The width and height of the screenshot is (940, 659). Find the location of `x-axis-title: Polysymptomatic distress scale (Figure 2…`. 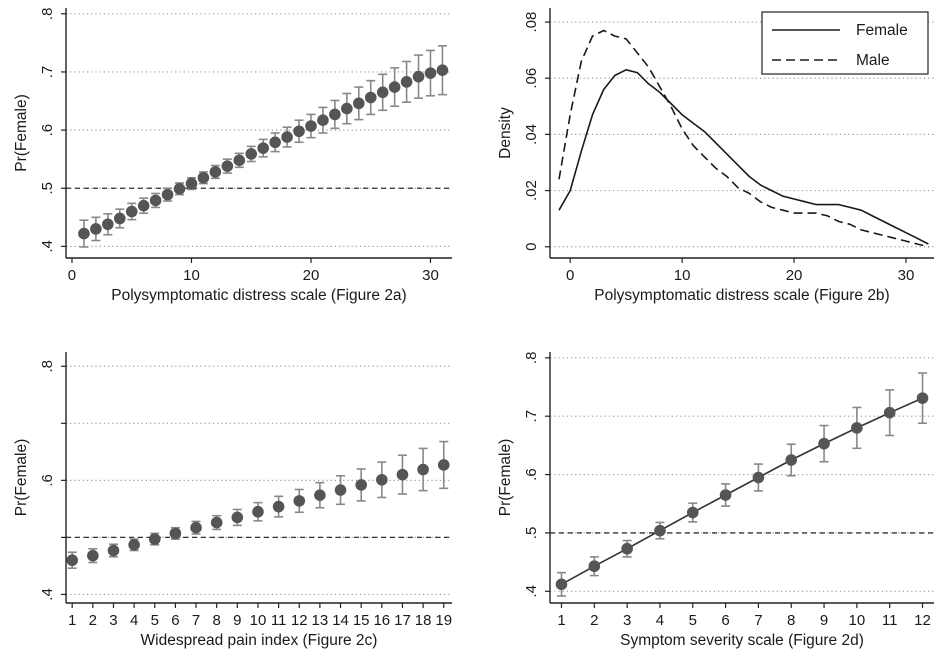

x-axis-title: Polysymptomatic distress scale (Figure 2… is located at coordinates (258, 295).